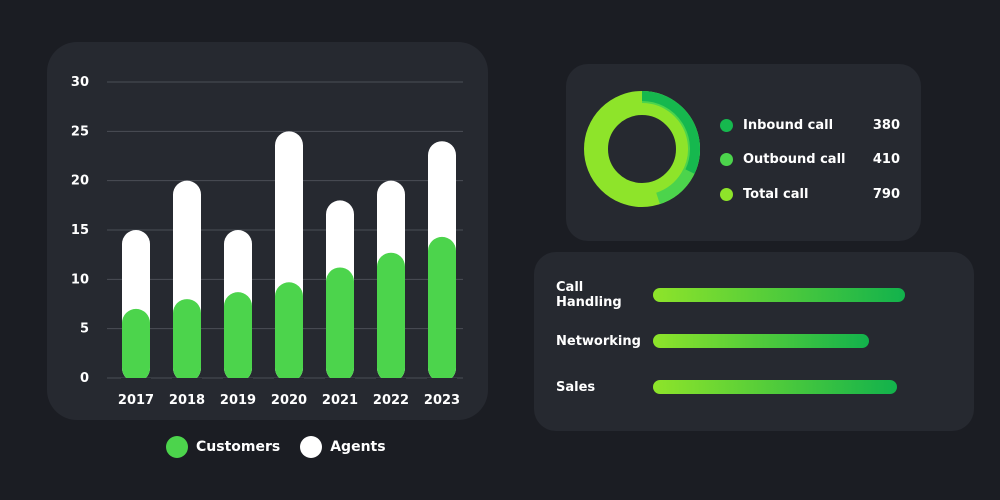  What do you see at coordinates (726, 125) in the screenshot?
I see `inbound-dot` at bounding box center [726, 125].